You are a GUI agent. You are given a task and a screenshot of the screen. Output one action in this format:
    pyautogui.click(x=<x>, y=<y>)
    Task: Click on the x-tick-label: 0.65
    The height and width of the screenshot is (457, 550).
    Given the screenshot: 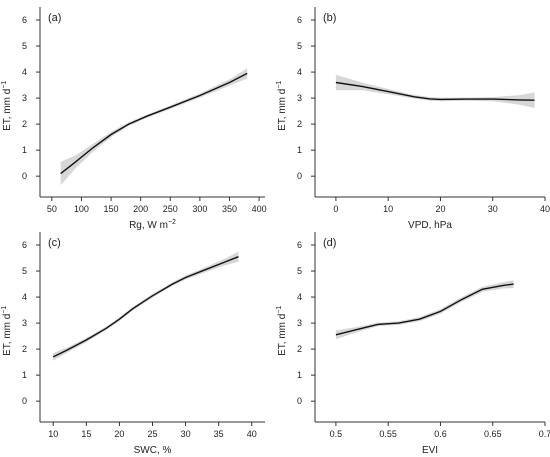 What is the action you would take?
    pyautogui.click(x=493, y=434)
    